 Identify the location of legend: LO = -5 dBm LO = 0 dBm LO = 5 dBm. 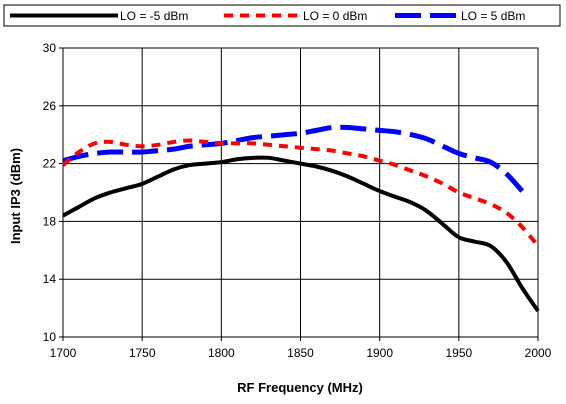
(282, 15).